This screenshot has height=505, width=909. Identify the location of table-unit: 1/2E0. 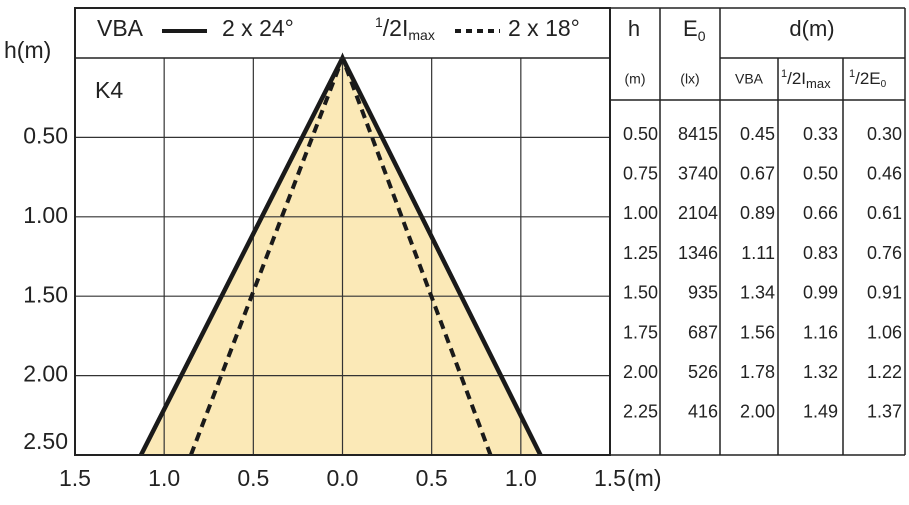
(868, 79).